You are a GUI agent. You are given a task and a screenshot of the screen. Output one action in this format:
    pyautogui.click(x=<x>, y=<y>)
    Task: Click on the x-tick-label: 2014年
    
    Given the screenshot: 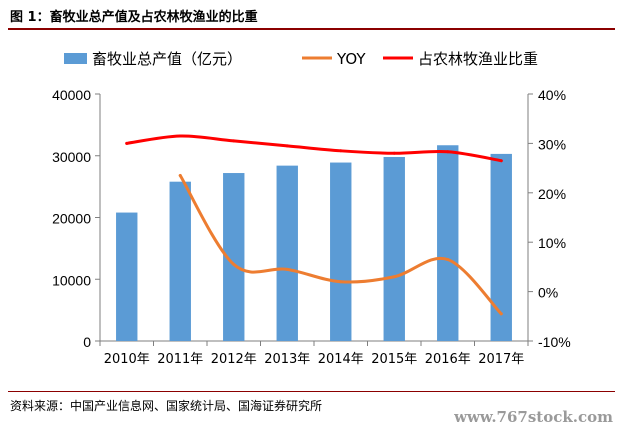 What is the action you would take?
    pyautogui.click(x=341, y=359)
    